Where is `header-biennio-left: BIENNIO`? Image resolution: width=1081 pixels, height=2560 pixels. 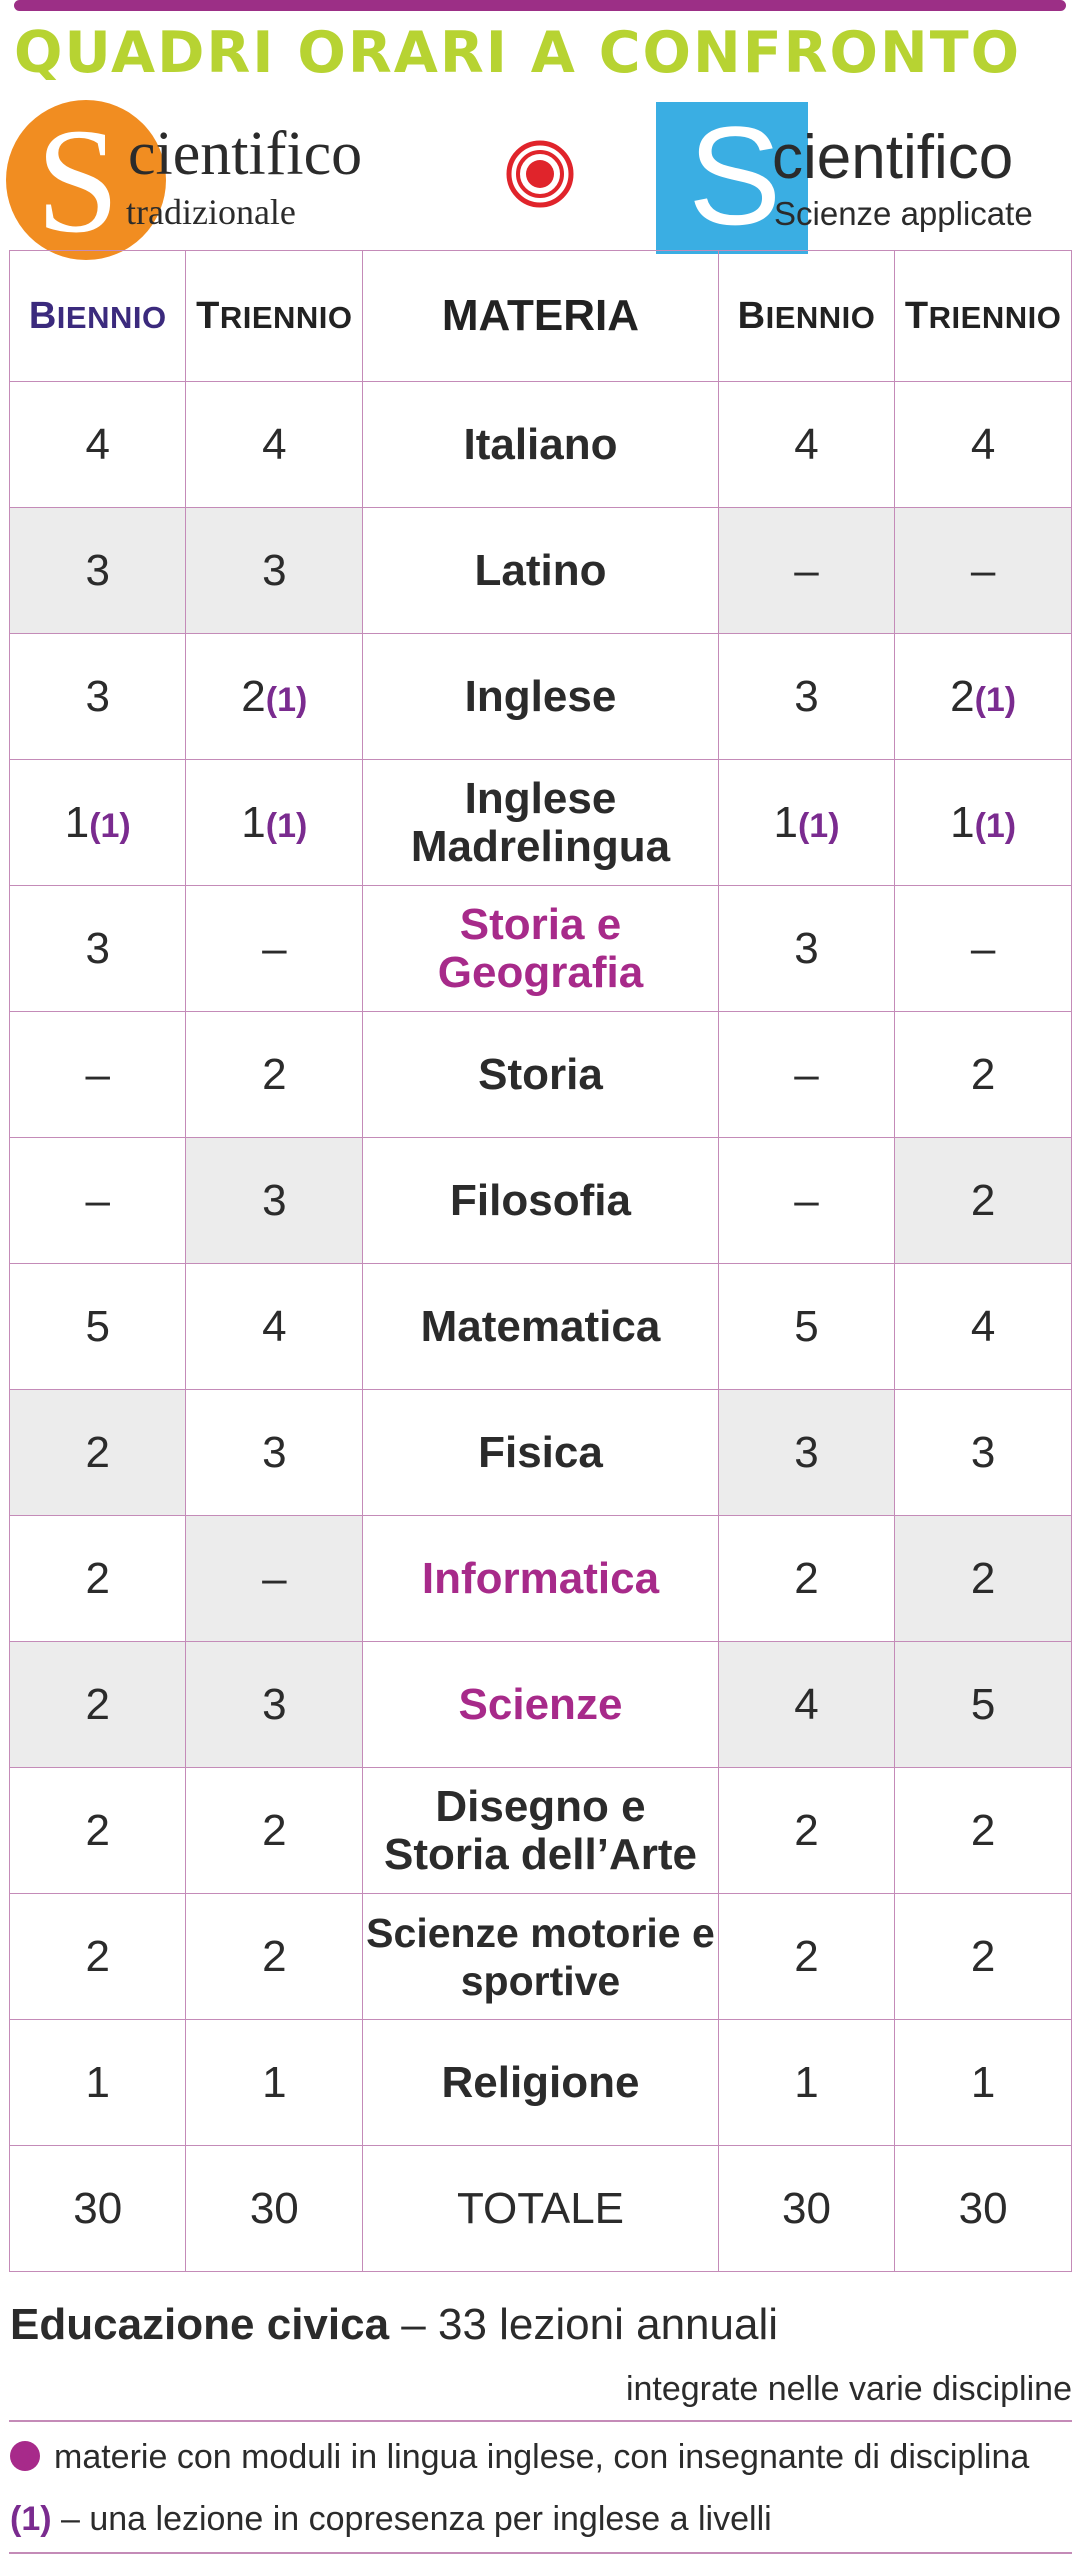
header-biennio-left: BIENNIO is located at coordinates (97, 316).